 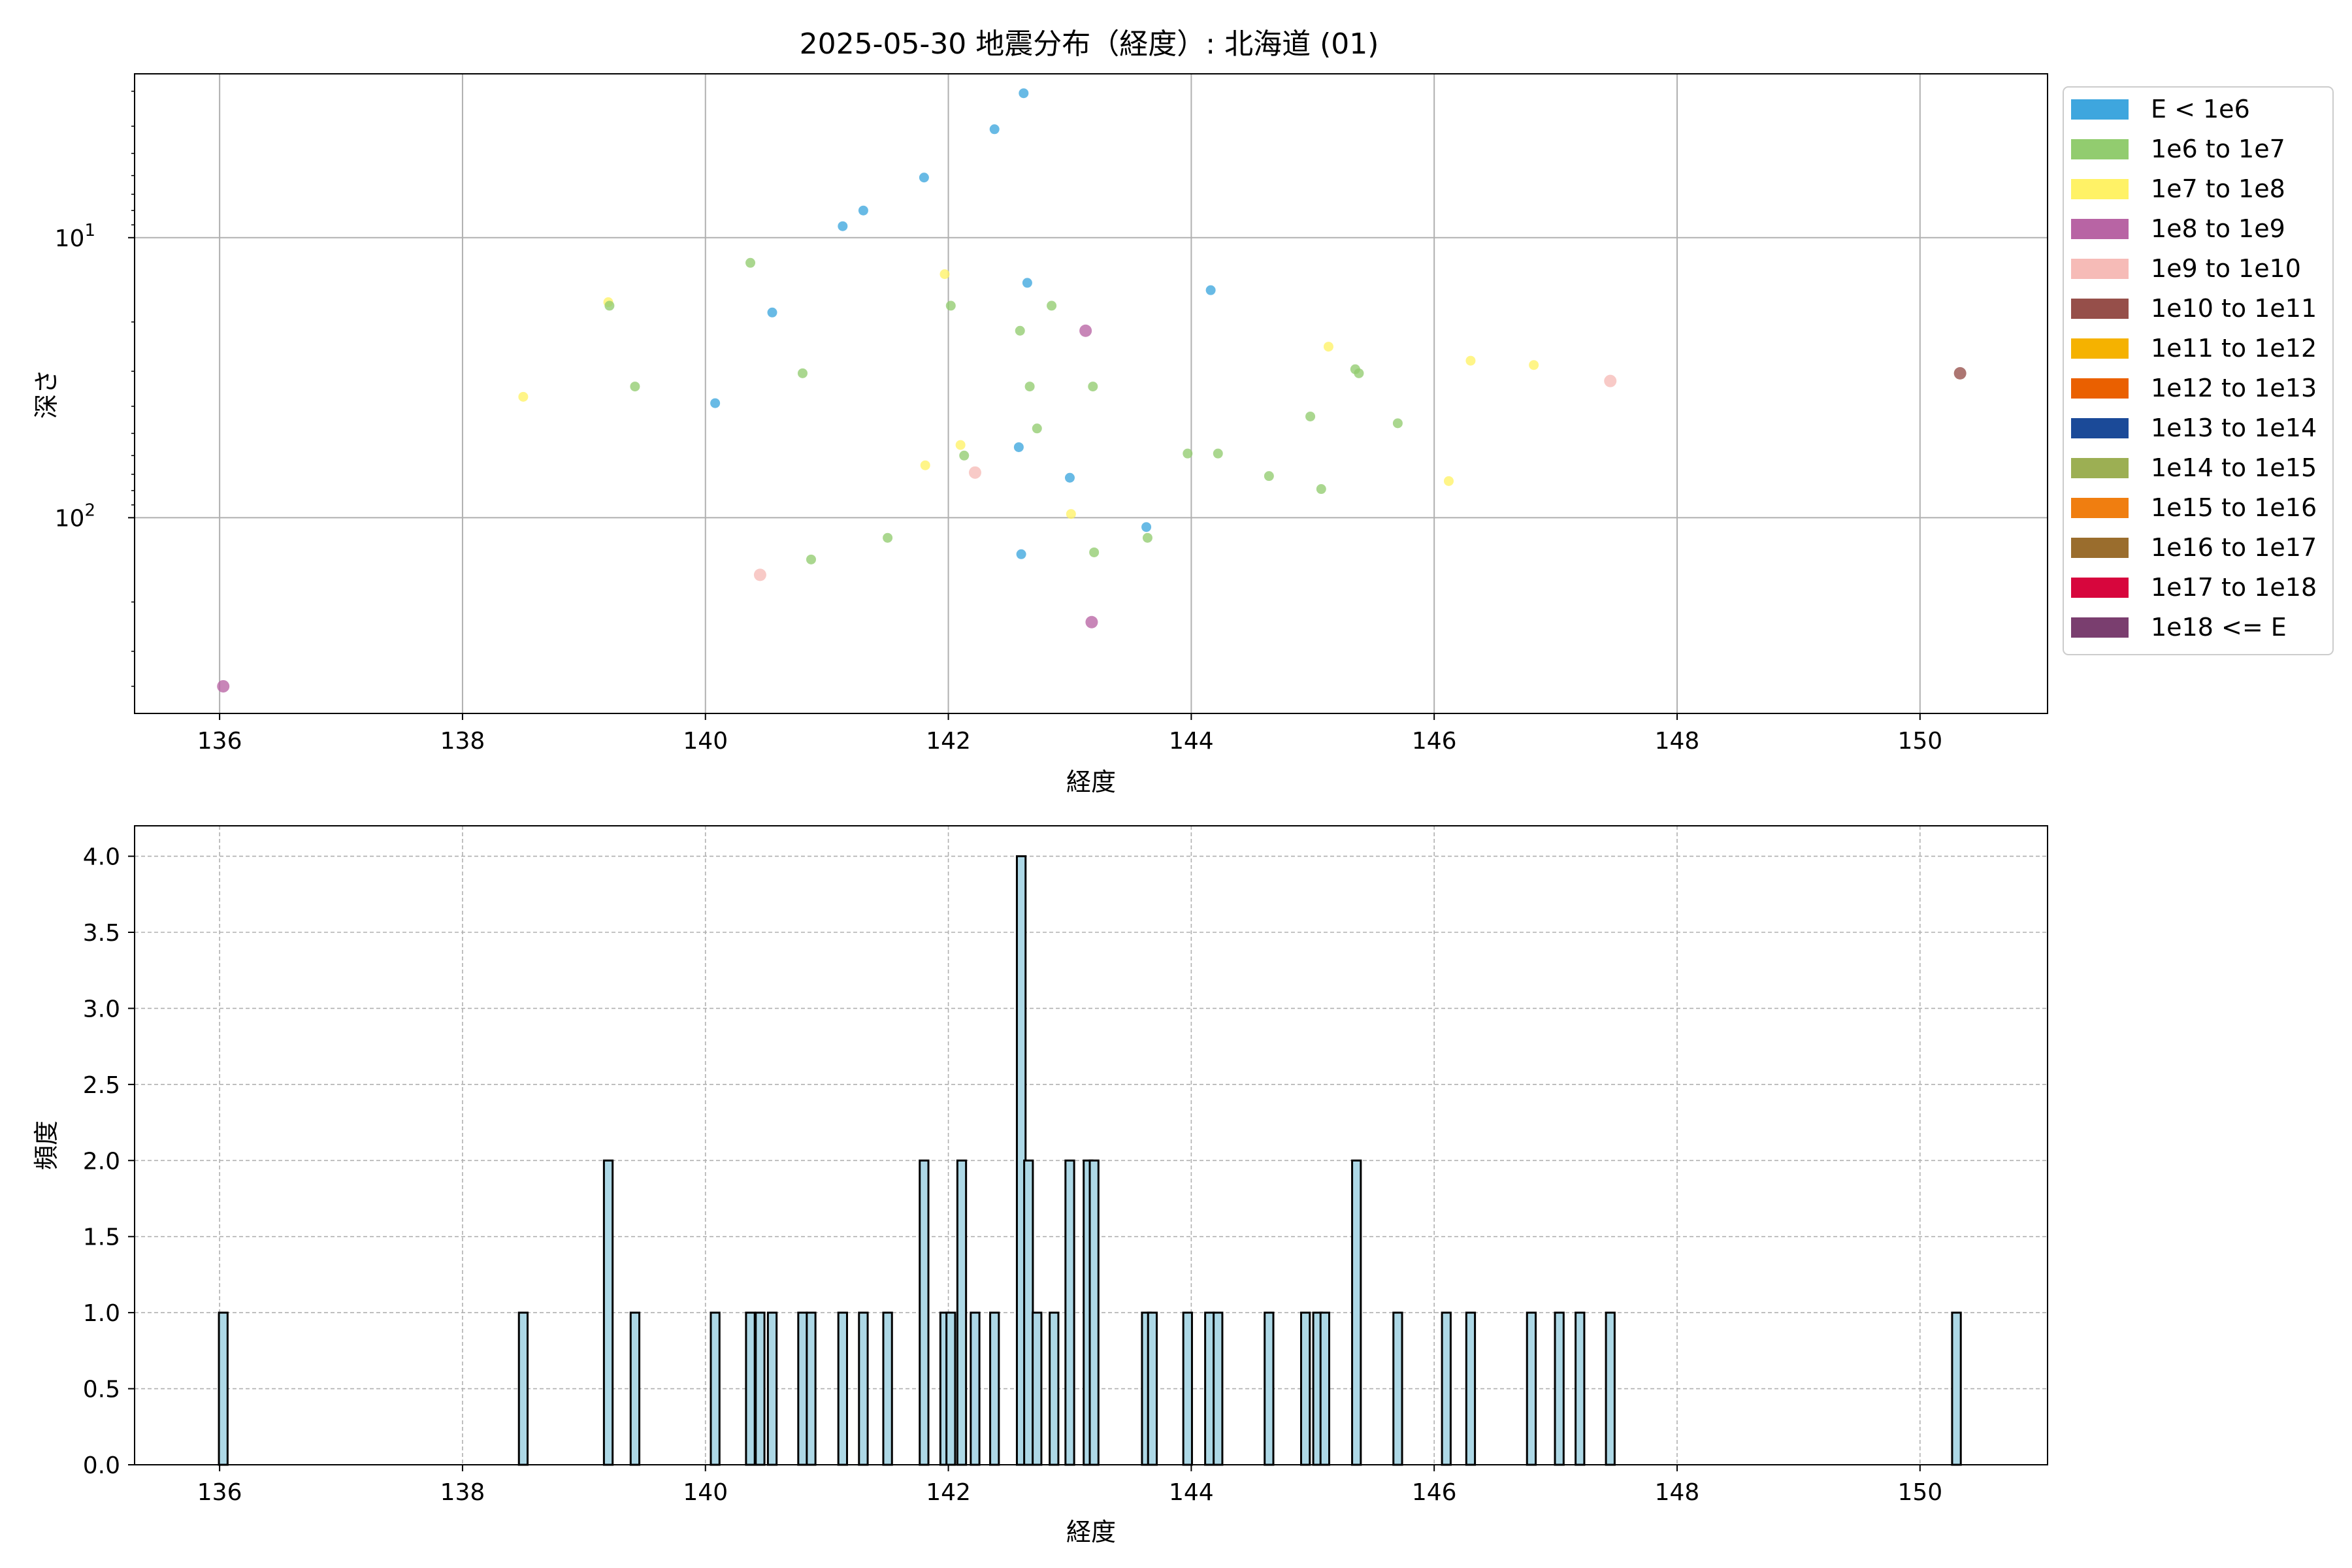 What do you see at coordinates (1191, 741) in the screenshot?
I see `scatter-x-tick-label: 144` at bounding box center [1191, 741].